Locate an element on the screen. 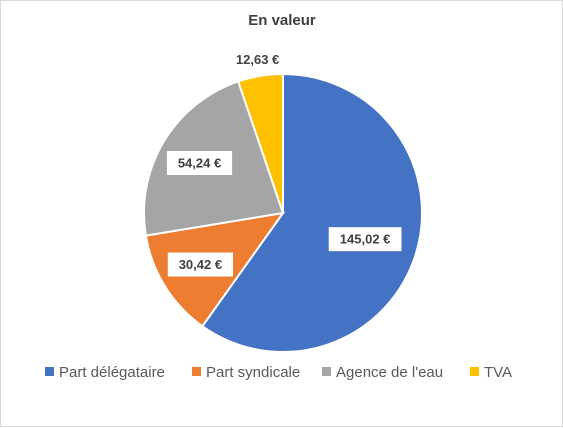  data-label-agence-de-l-eau: 54,24 € is located at coordinates (199, 163).